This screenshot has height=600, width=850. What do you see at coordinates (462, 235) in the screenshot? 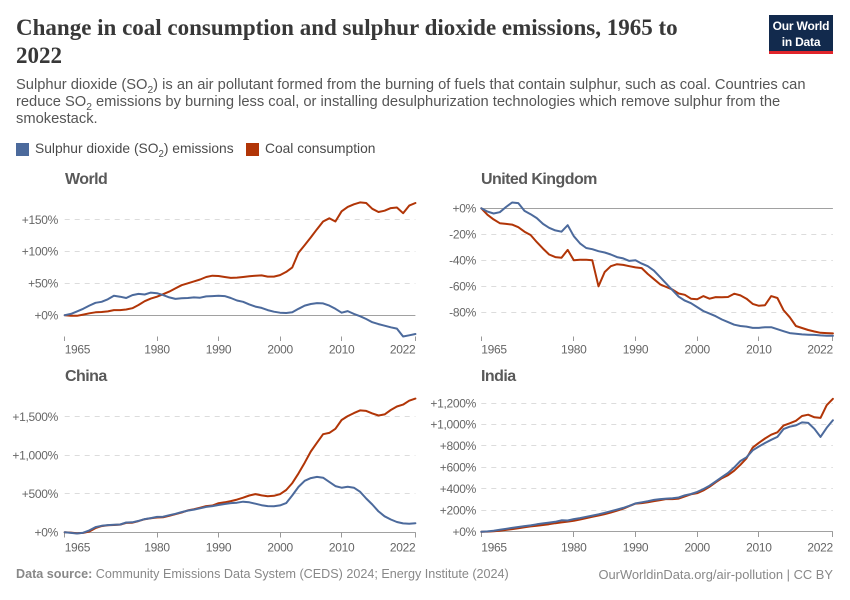
I see `svg-text: -20%` at bounding box center [462, 235].